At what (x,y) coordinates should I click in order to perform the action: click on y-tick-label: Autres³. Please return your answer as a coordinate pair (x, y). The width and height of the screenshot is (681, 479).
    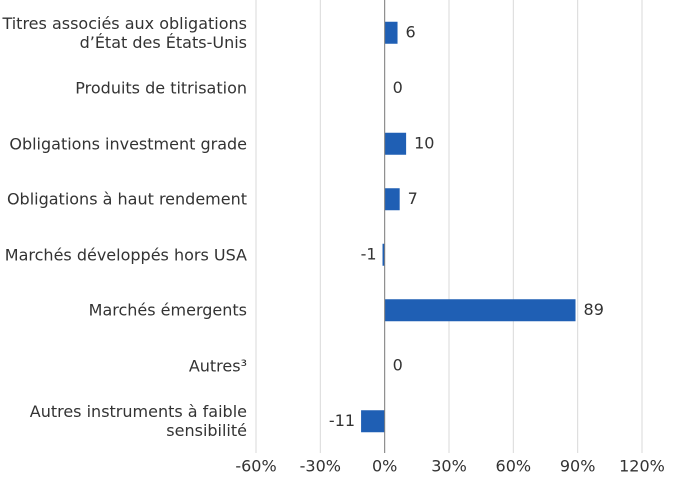
    Looking at the image, I should click on (217, 366).